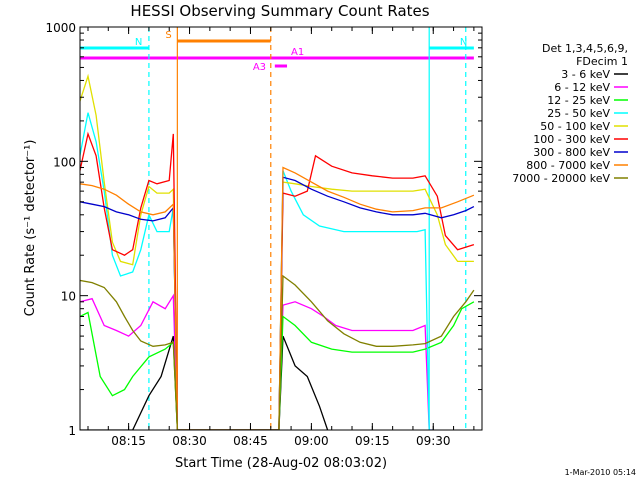  I want to click on flag-label: A1, so click(297, 52).